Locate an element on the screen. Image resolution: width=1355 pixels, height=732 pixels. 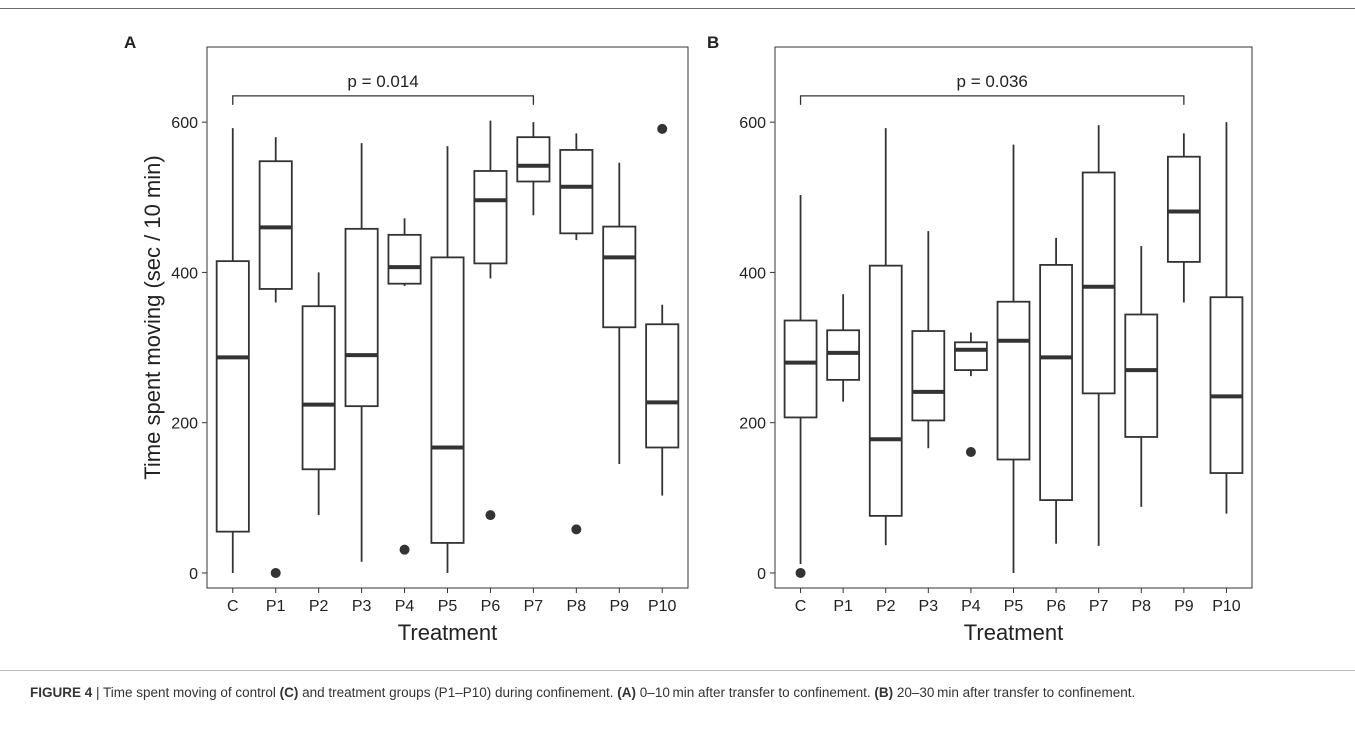
box-group-p10 is located at coordinates (662, 309).